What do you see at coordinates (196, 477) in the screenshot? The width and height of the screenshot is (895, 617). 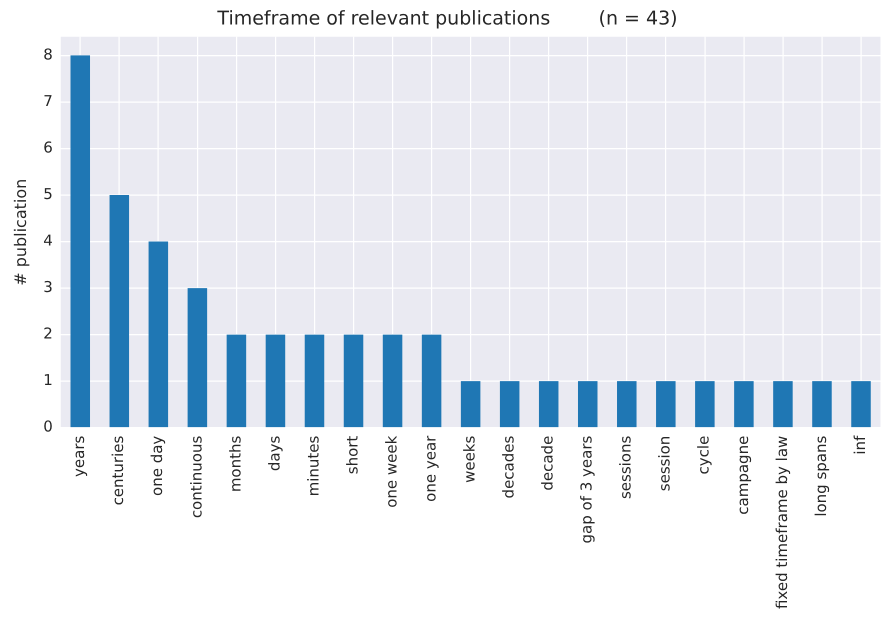 I see `x-tick-label: continuous` at bounding box center [196, 477].